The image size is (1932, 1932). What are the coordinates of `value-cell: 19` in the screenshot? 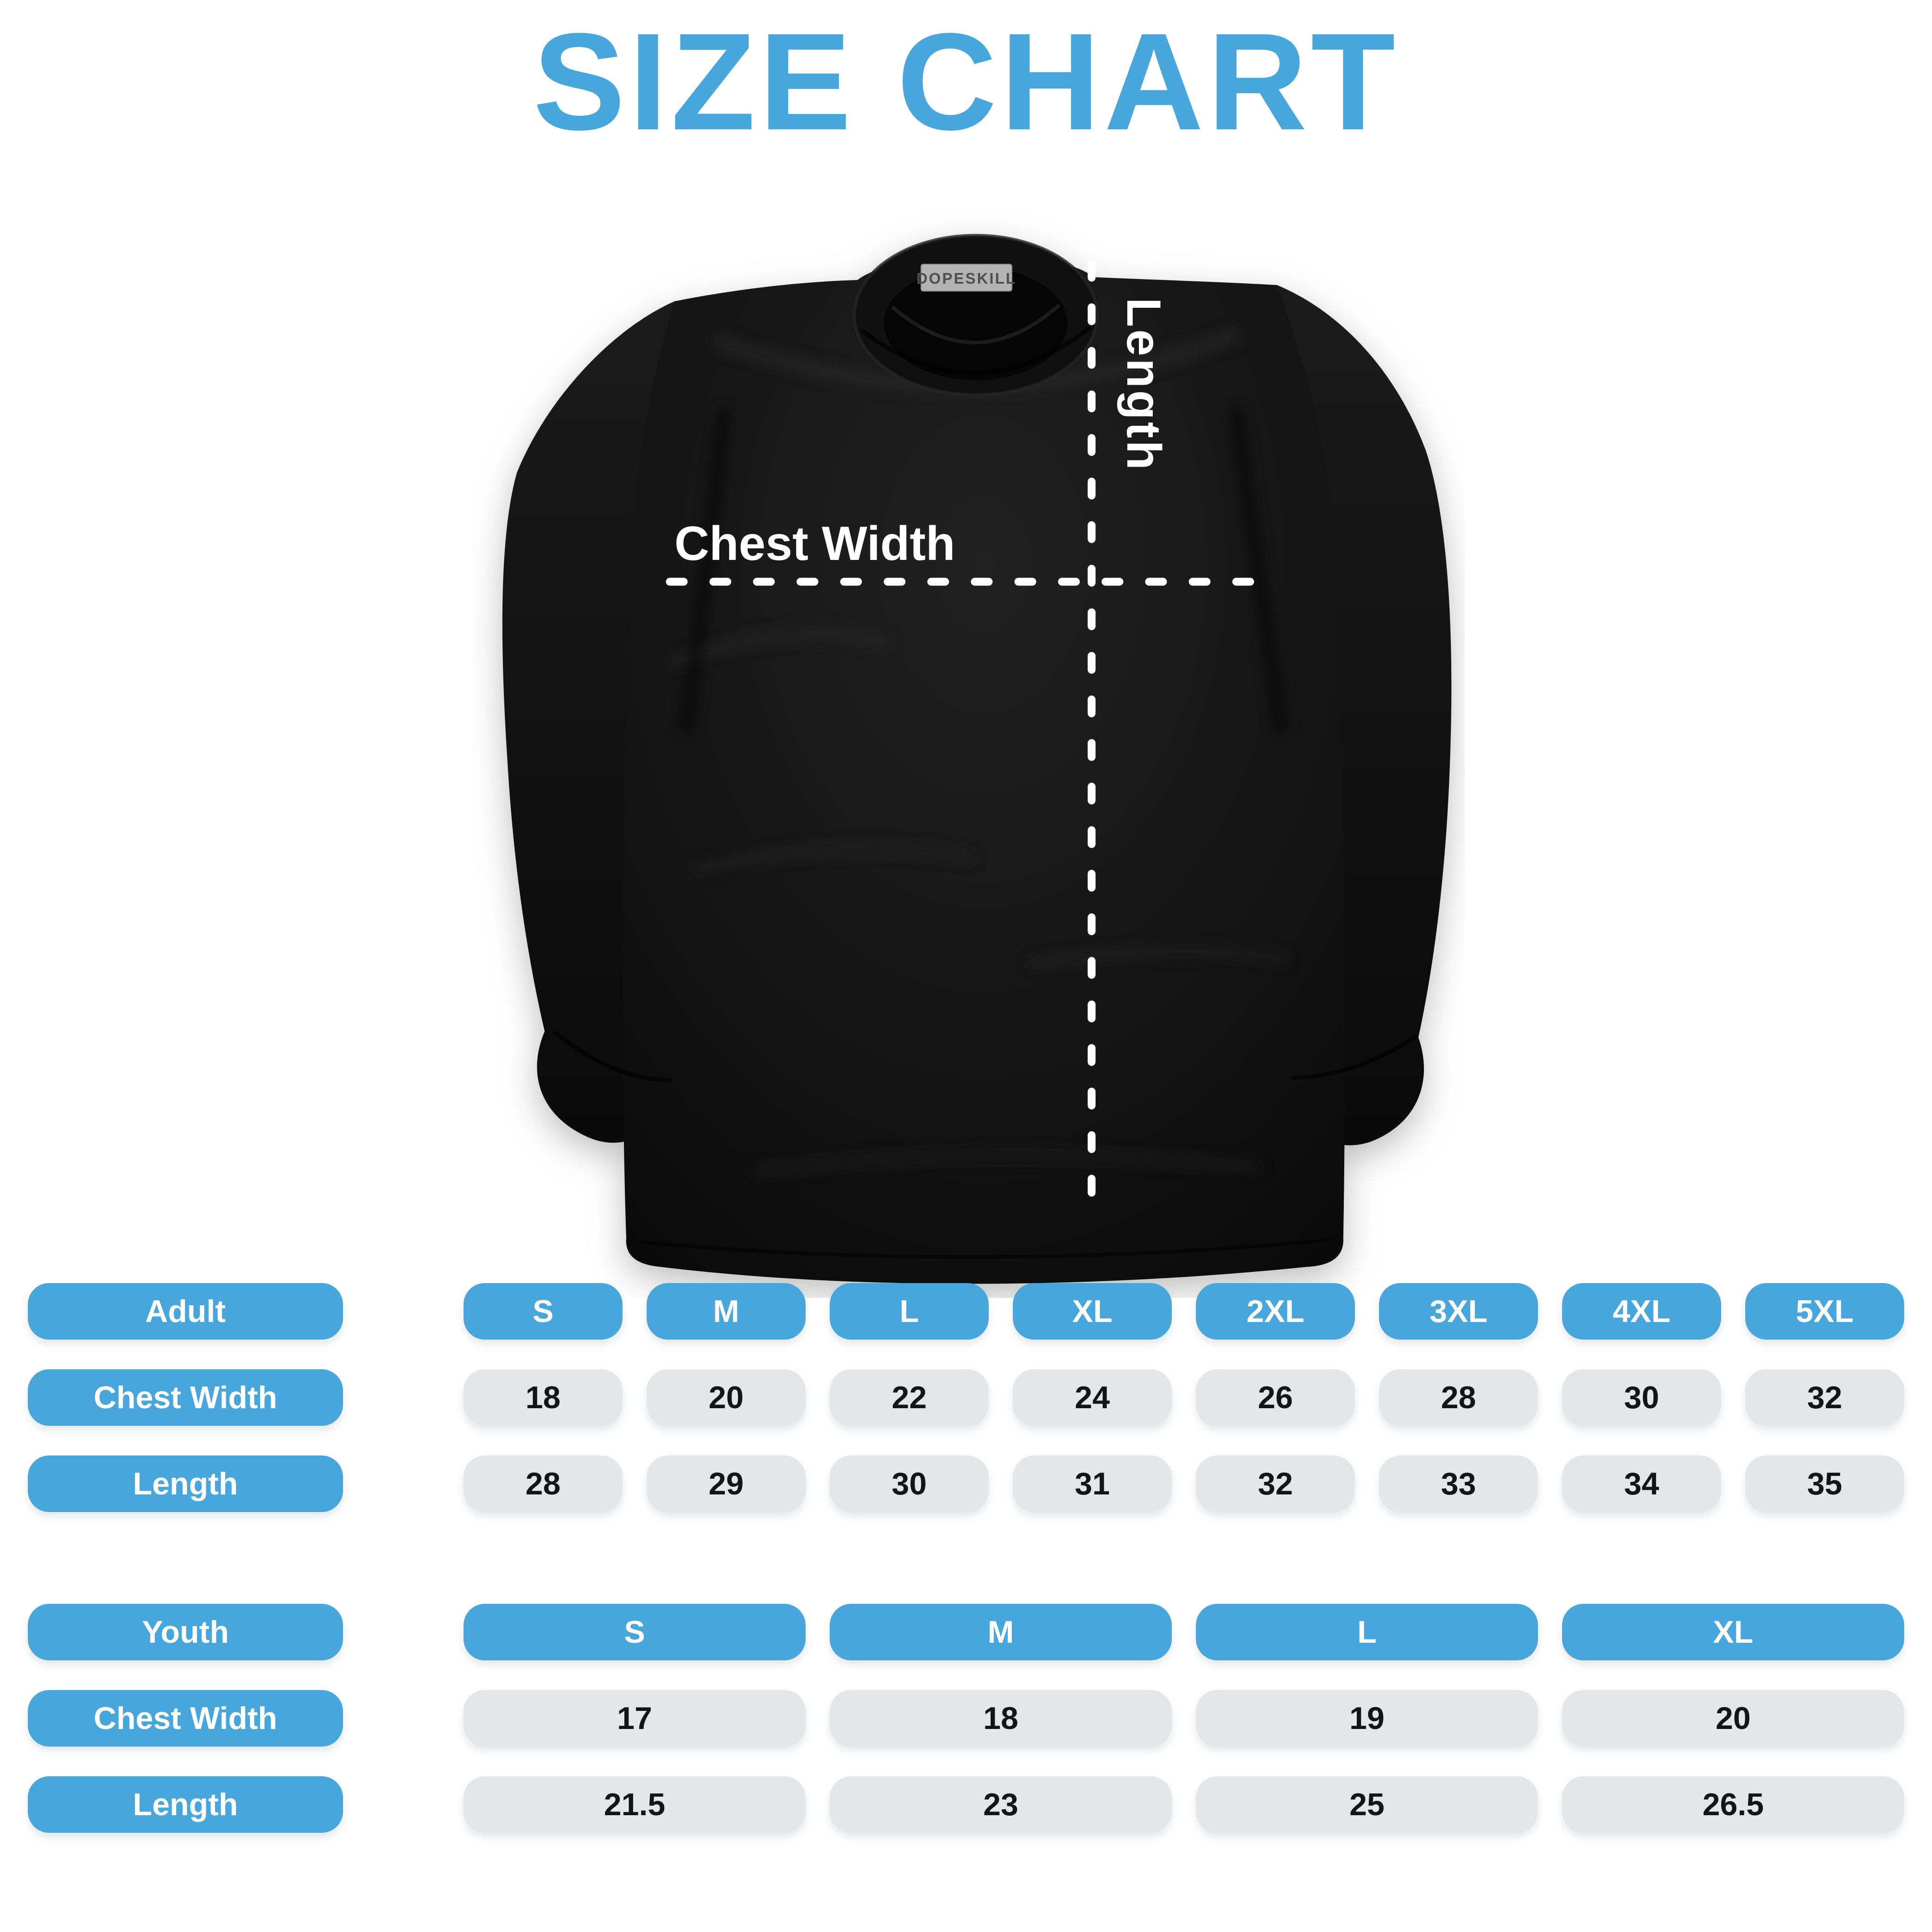 It's located at (1367, 1718).